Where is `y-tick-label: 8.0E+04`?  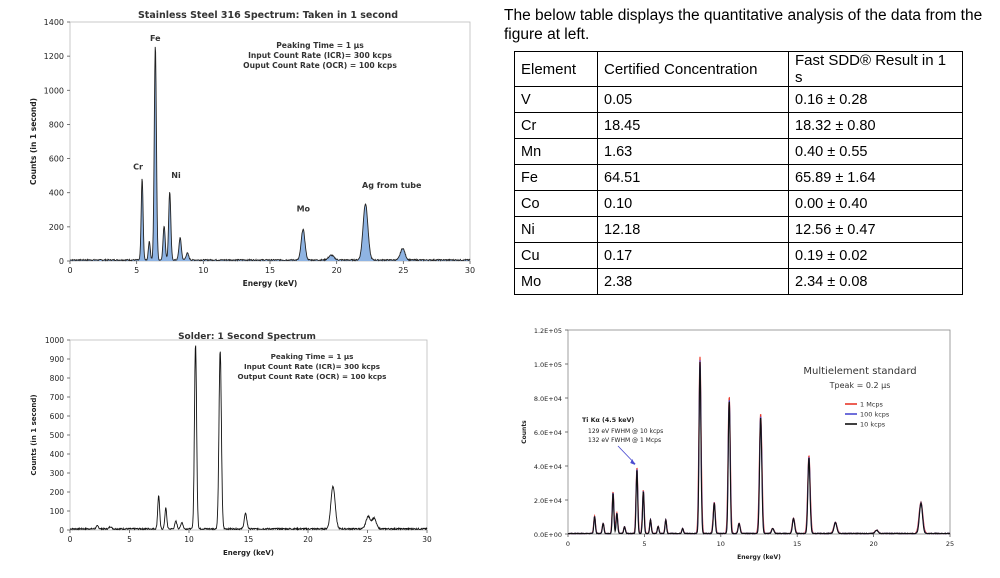
y-tick-label: 8.0E+04 is located at coordinates (548, 399).